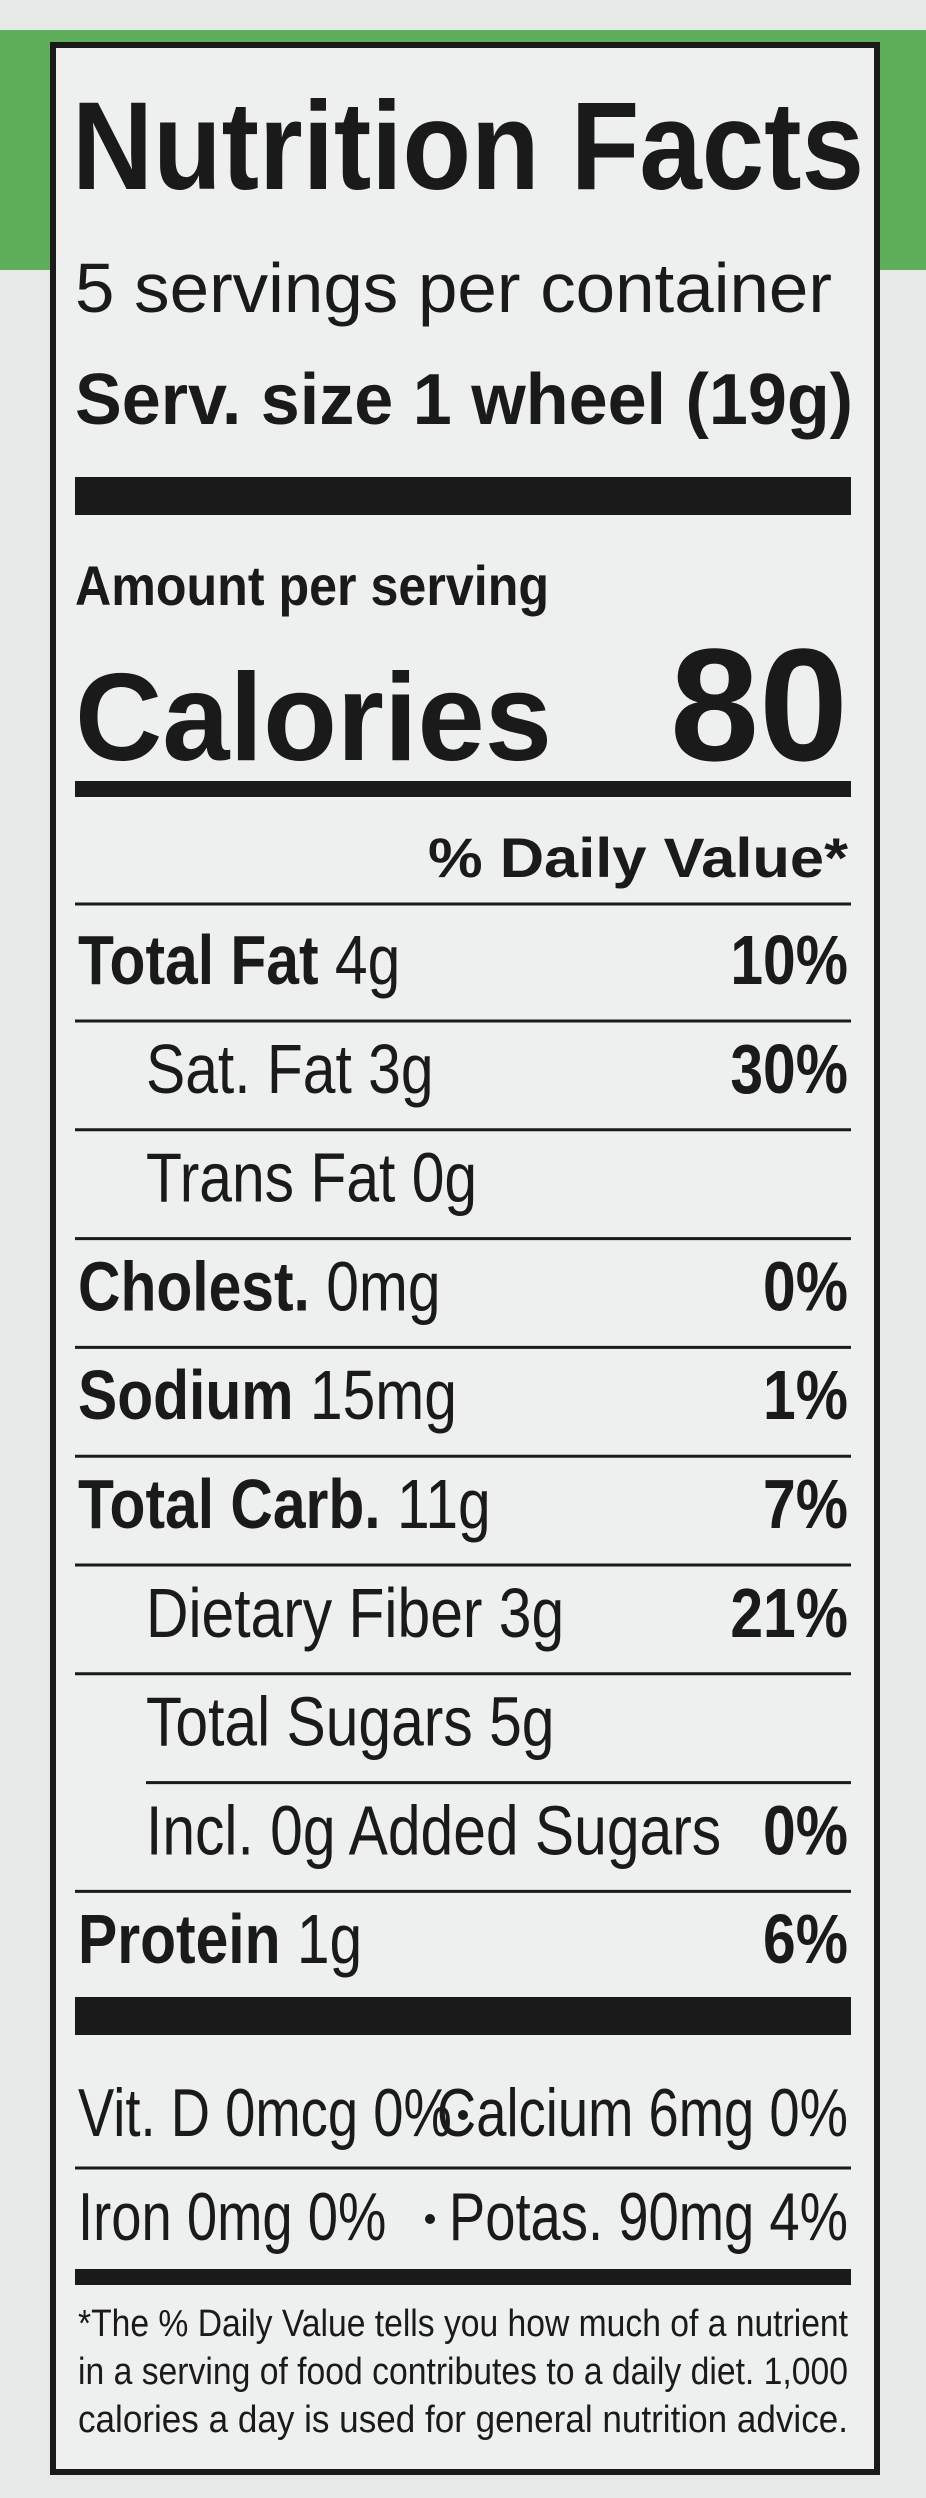 The image size is (926, 2498). I want to click on daily-value: 1%, so click(805, 1394).